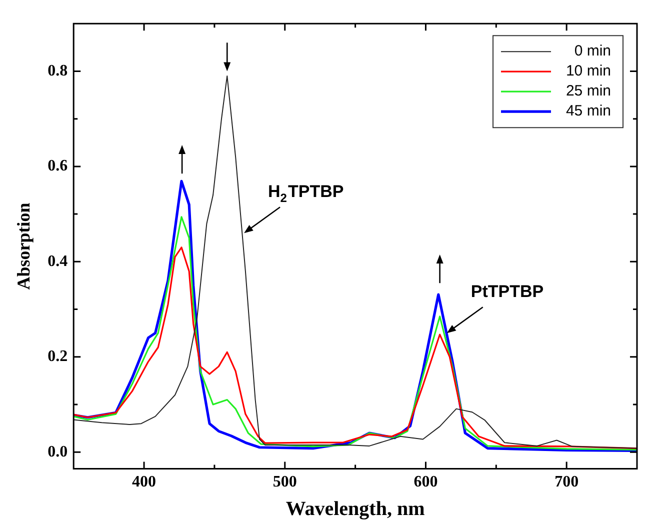 This screenshot has width=649, height=532. What do you see at coordinates (58, 261) in the screenshot?
I see `y-tick-label: 0.4` at bounding box center [58, 261].